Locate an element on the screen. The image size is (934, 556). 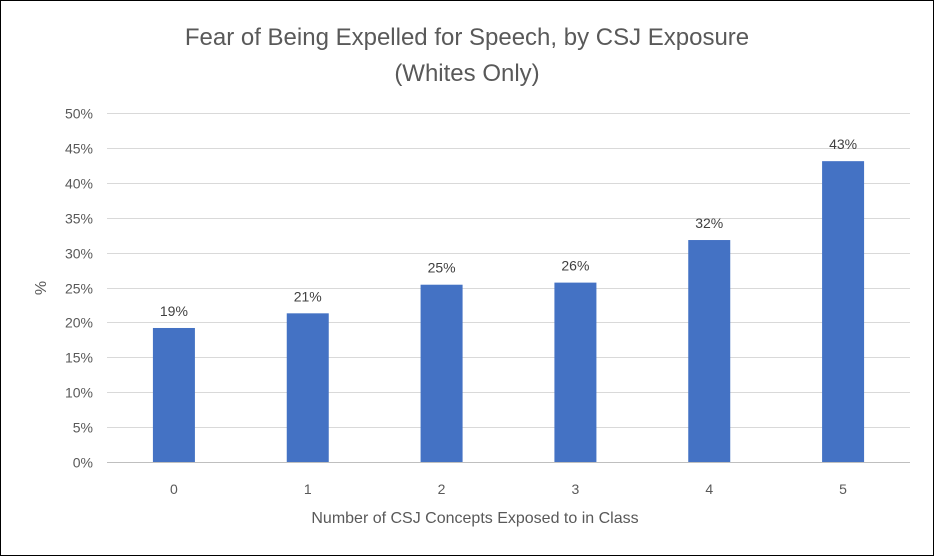
x-tick-label: 1 is located at coordinates (308, 489).